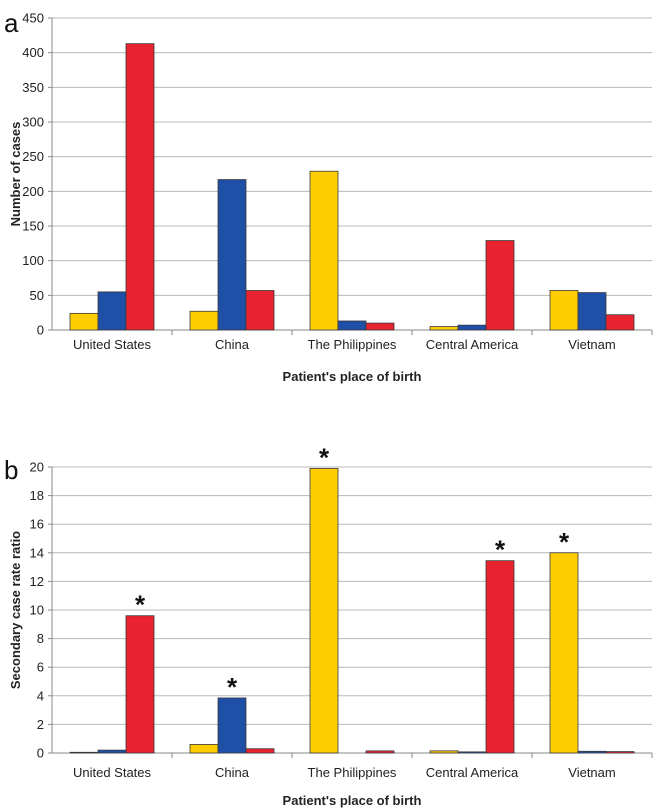  I want to click on chart-a-x-tick-label: Vietnam, so click(591, 344).